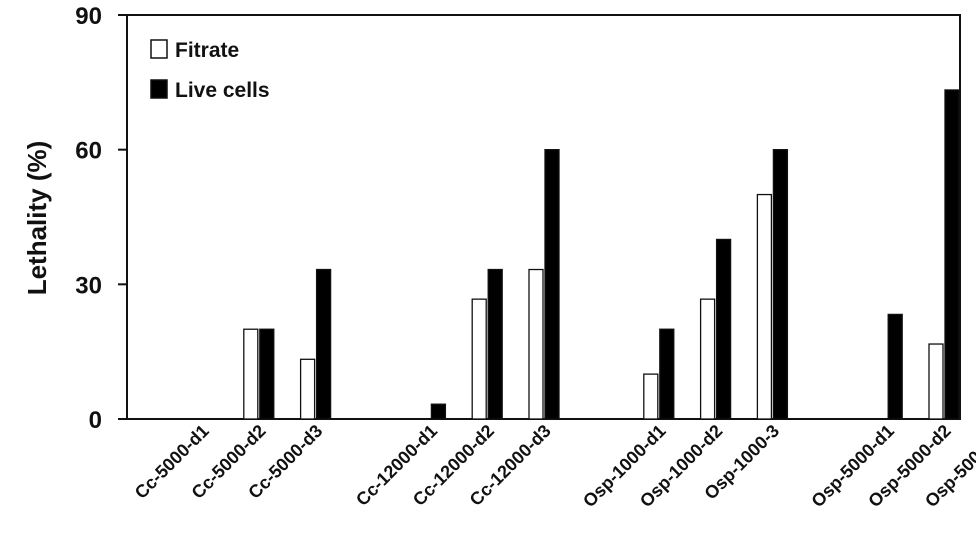 This screenshot has height=560, width=976. Describe the element at coordinates (952, 254) in the screenshot. I see `bar-live-cells-osp-5000-d2` at that location.